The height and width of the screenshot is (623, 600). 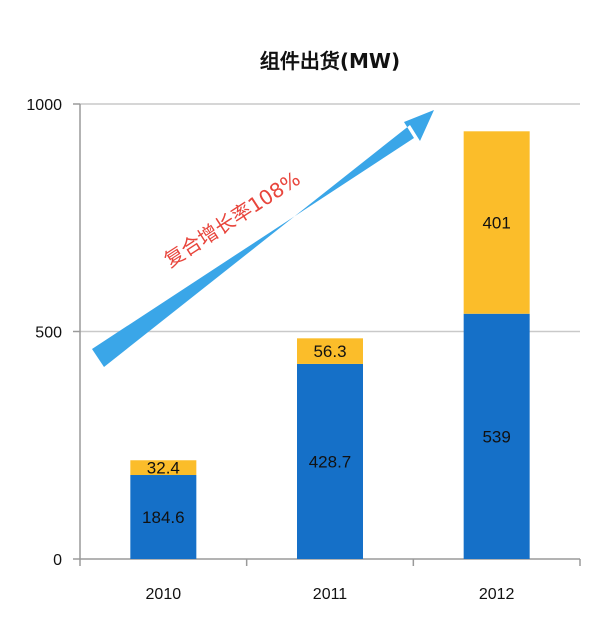 I want to click on bar-value-label: 56.3, so click(x=329, y=351).